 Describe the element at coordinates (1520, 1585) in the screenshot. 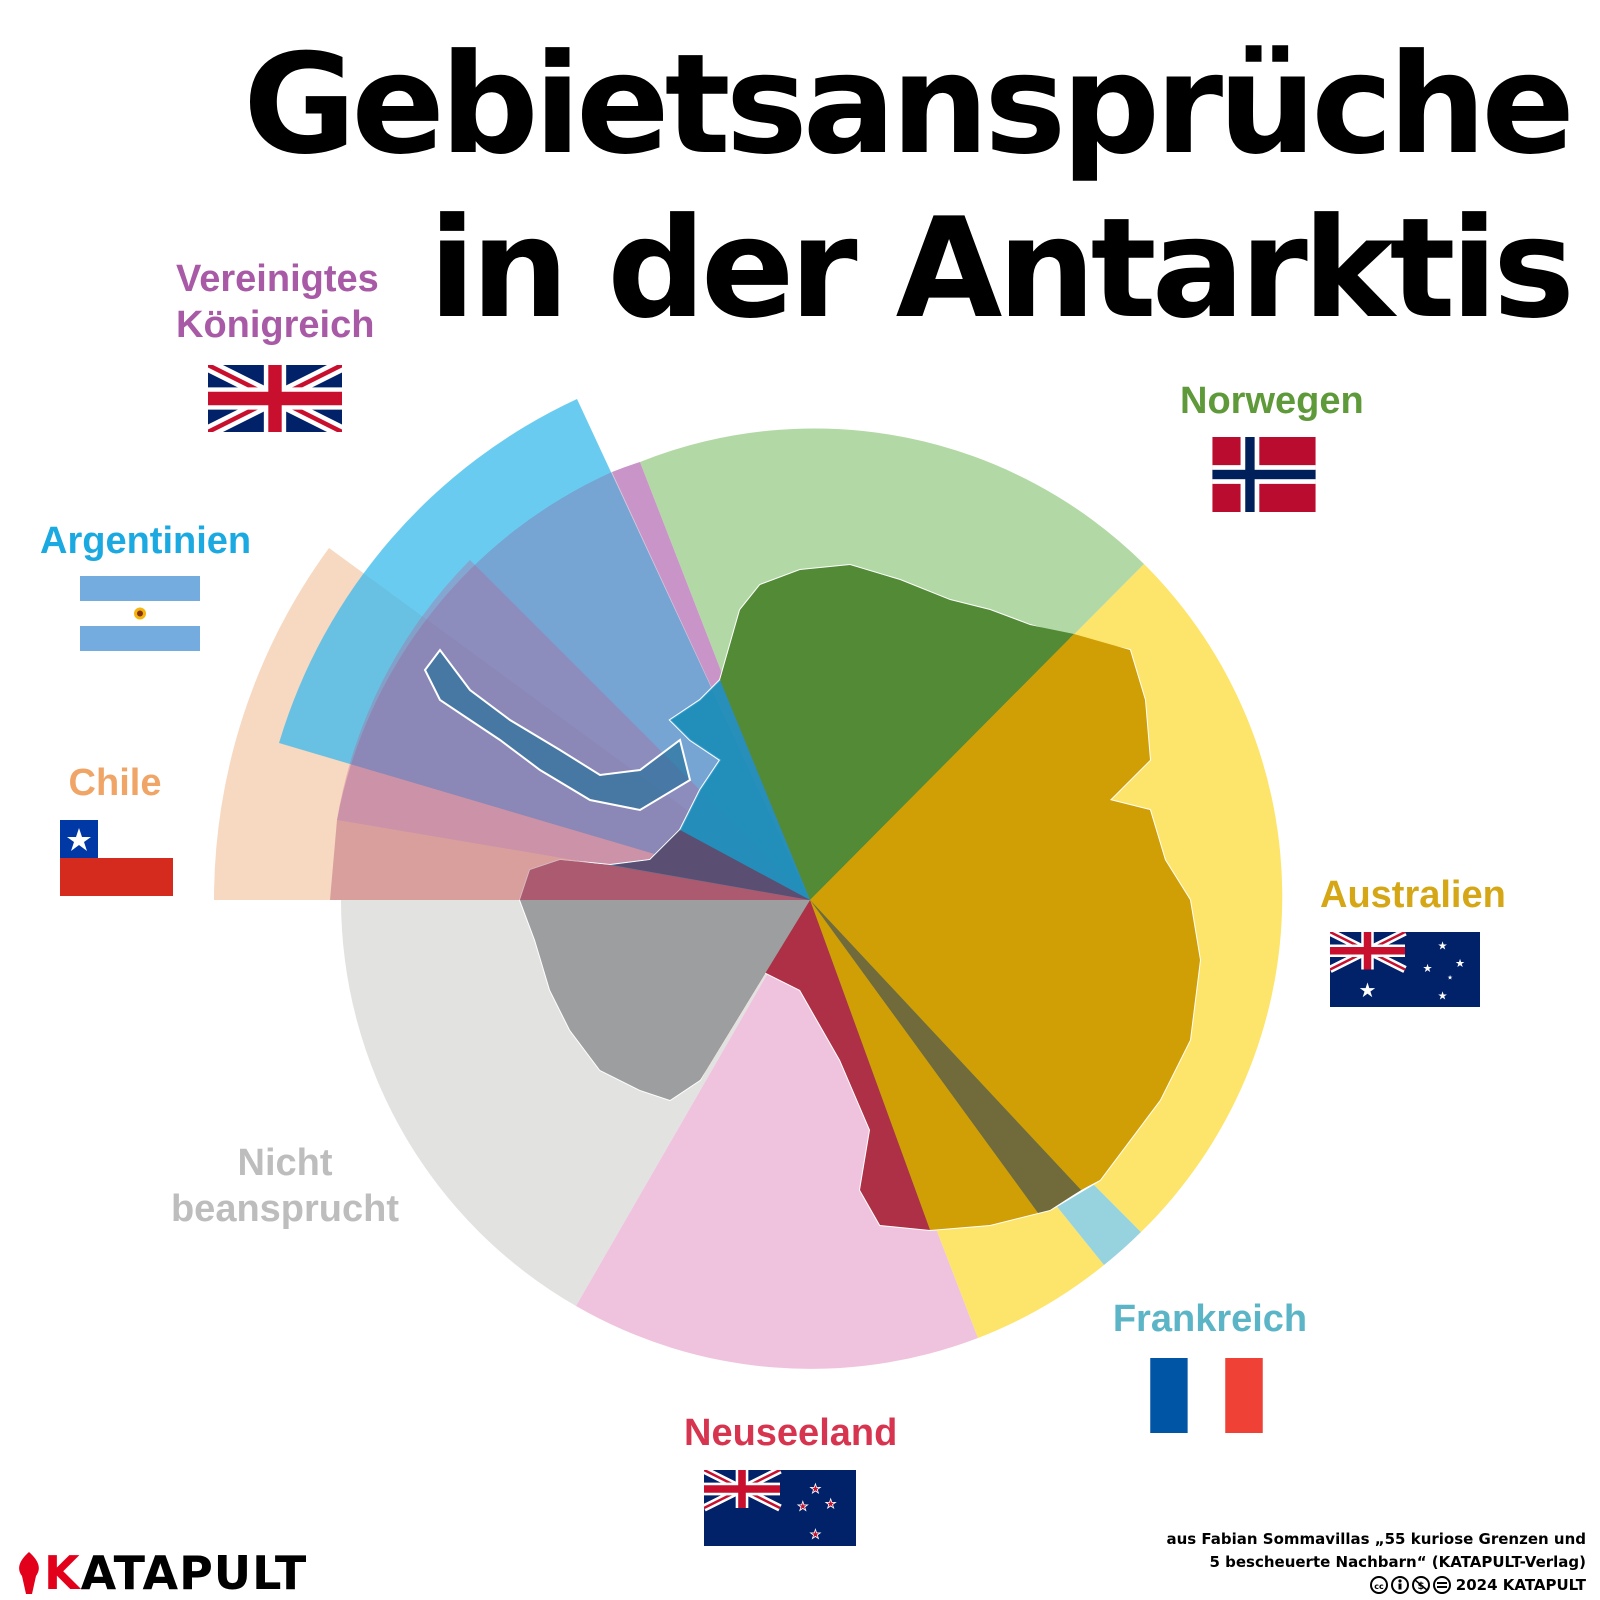

I see `credit-year: 2024 KATAPULT` at that location.